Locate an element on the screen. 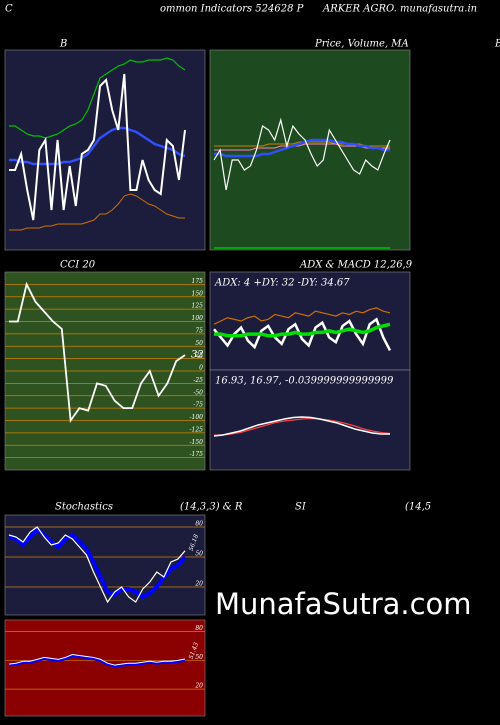  y-tick-label: 175 is located at coordinates (198, 281).